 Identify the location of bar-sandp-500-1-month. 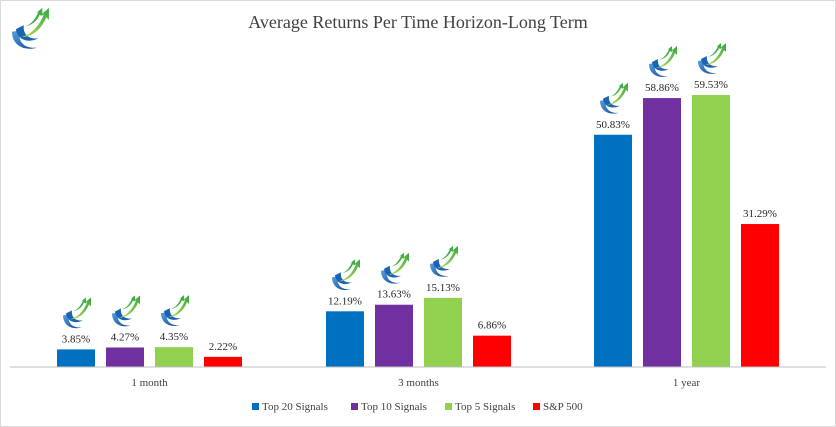
(223, 361).